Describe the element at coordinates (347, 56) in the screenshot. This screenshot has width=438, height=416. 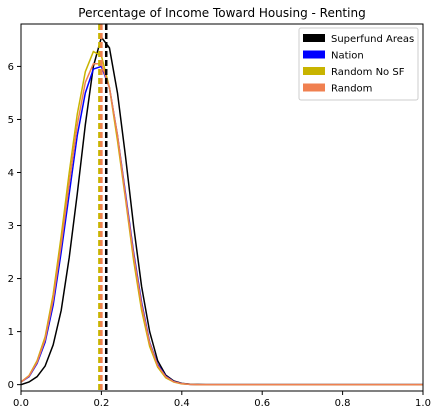
I see `legend-label-nation: Nation` at that location.